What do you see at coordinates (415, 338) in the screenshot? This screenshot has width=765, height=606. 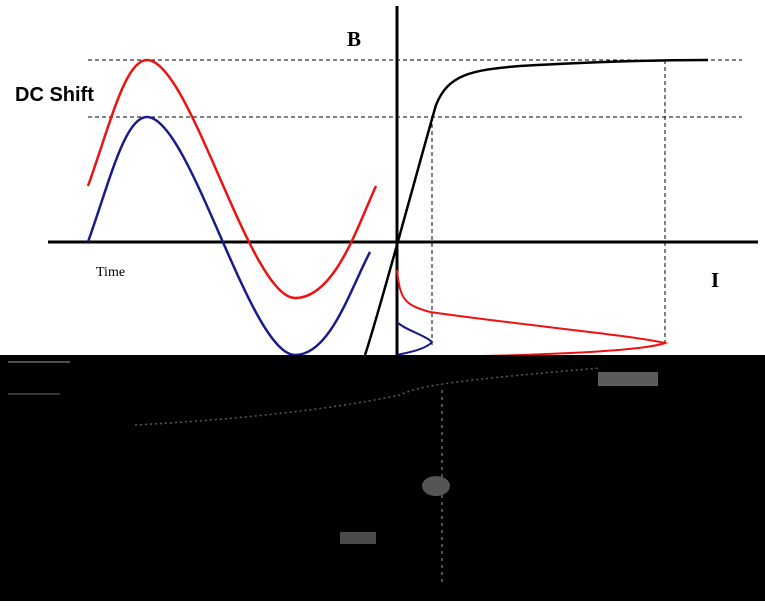 I see `original-current-distribution` at bounding box center [415, 338].